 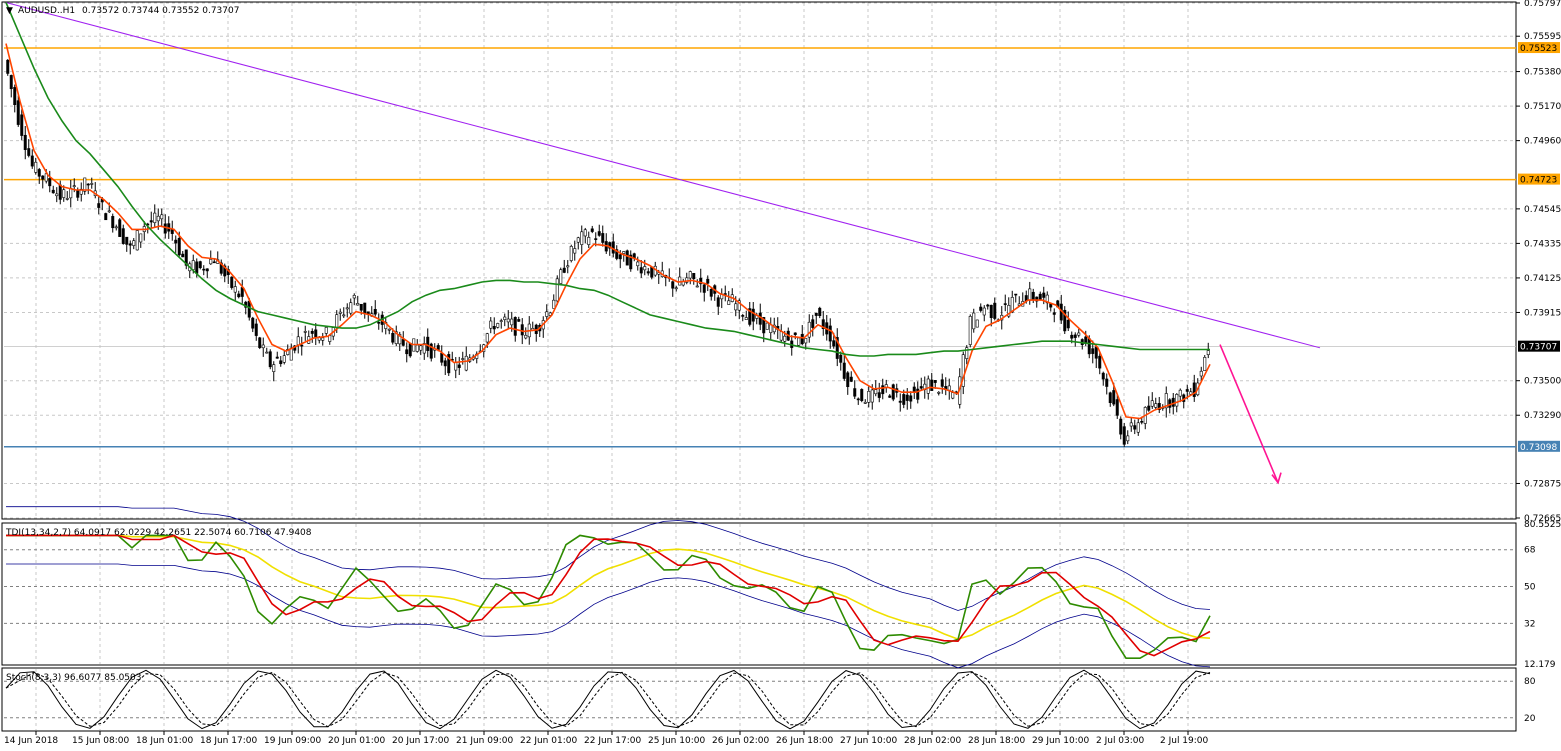 I want to click on time-tick-label: 22 Jun 01:00, so click(x=548, y=741).